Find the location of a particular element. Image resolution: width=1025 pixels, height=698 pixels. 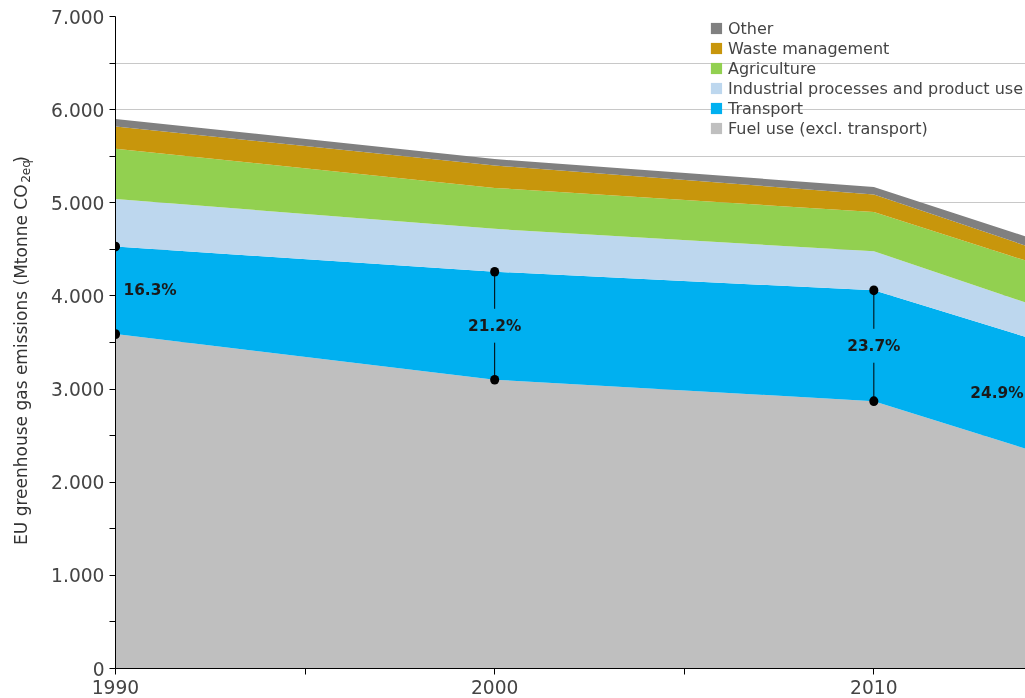

y-tick-label: 2.000 is located at coordinates (78, 483).